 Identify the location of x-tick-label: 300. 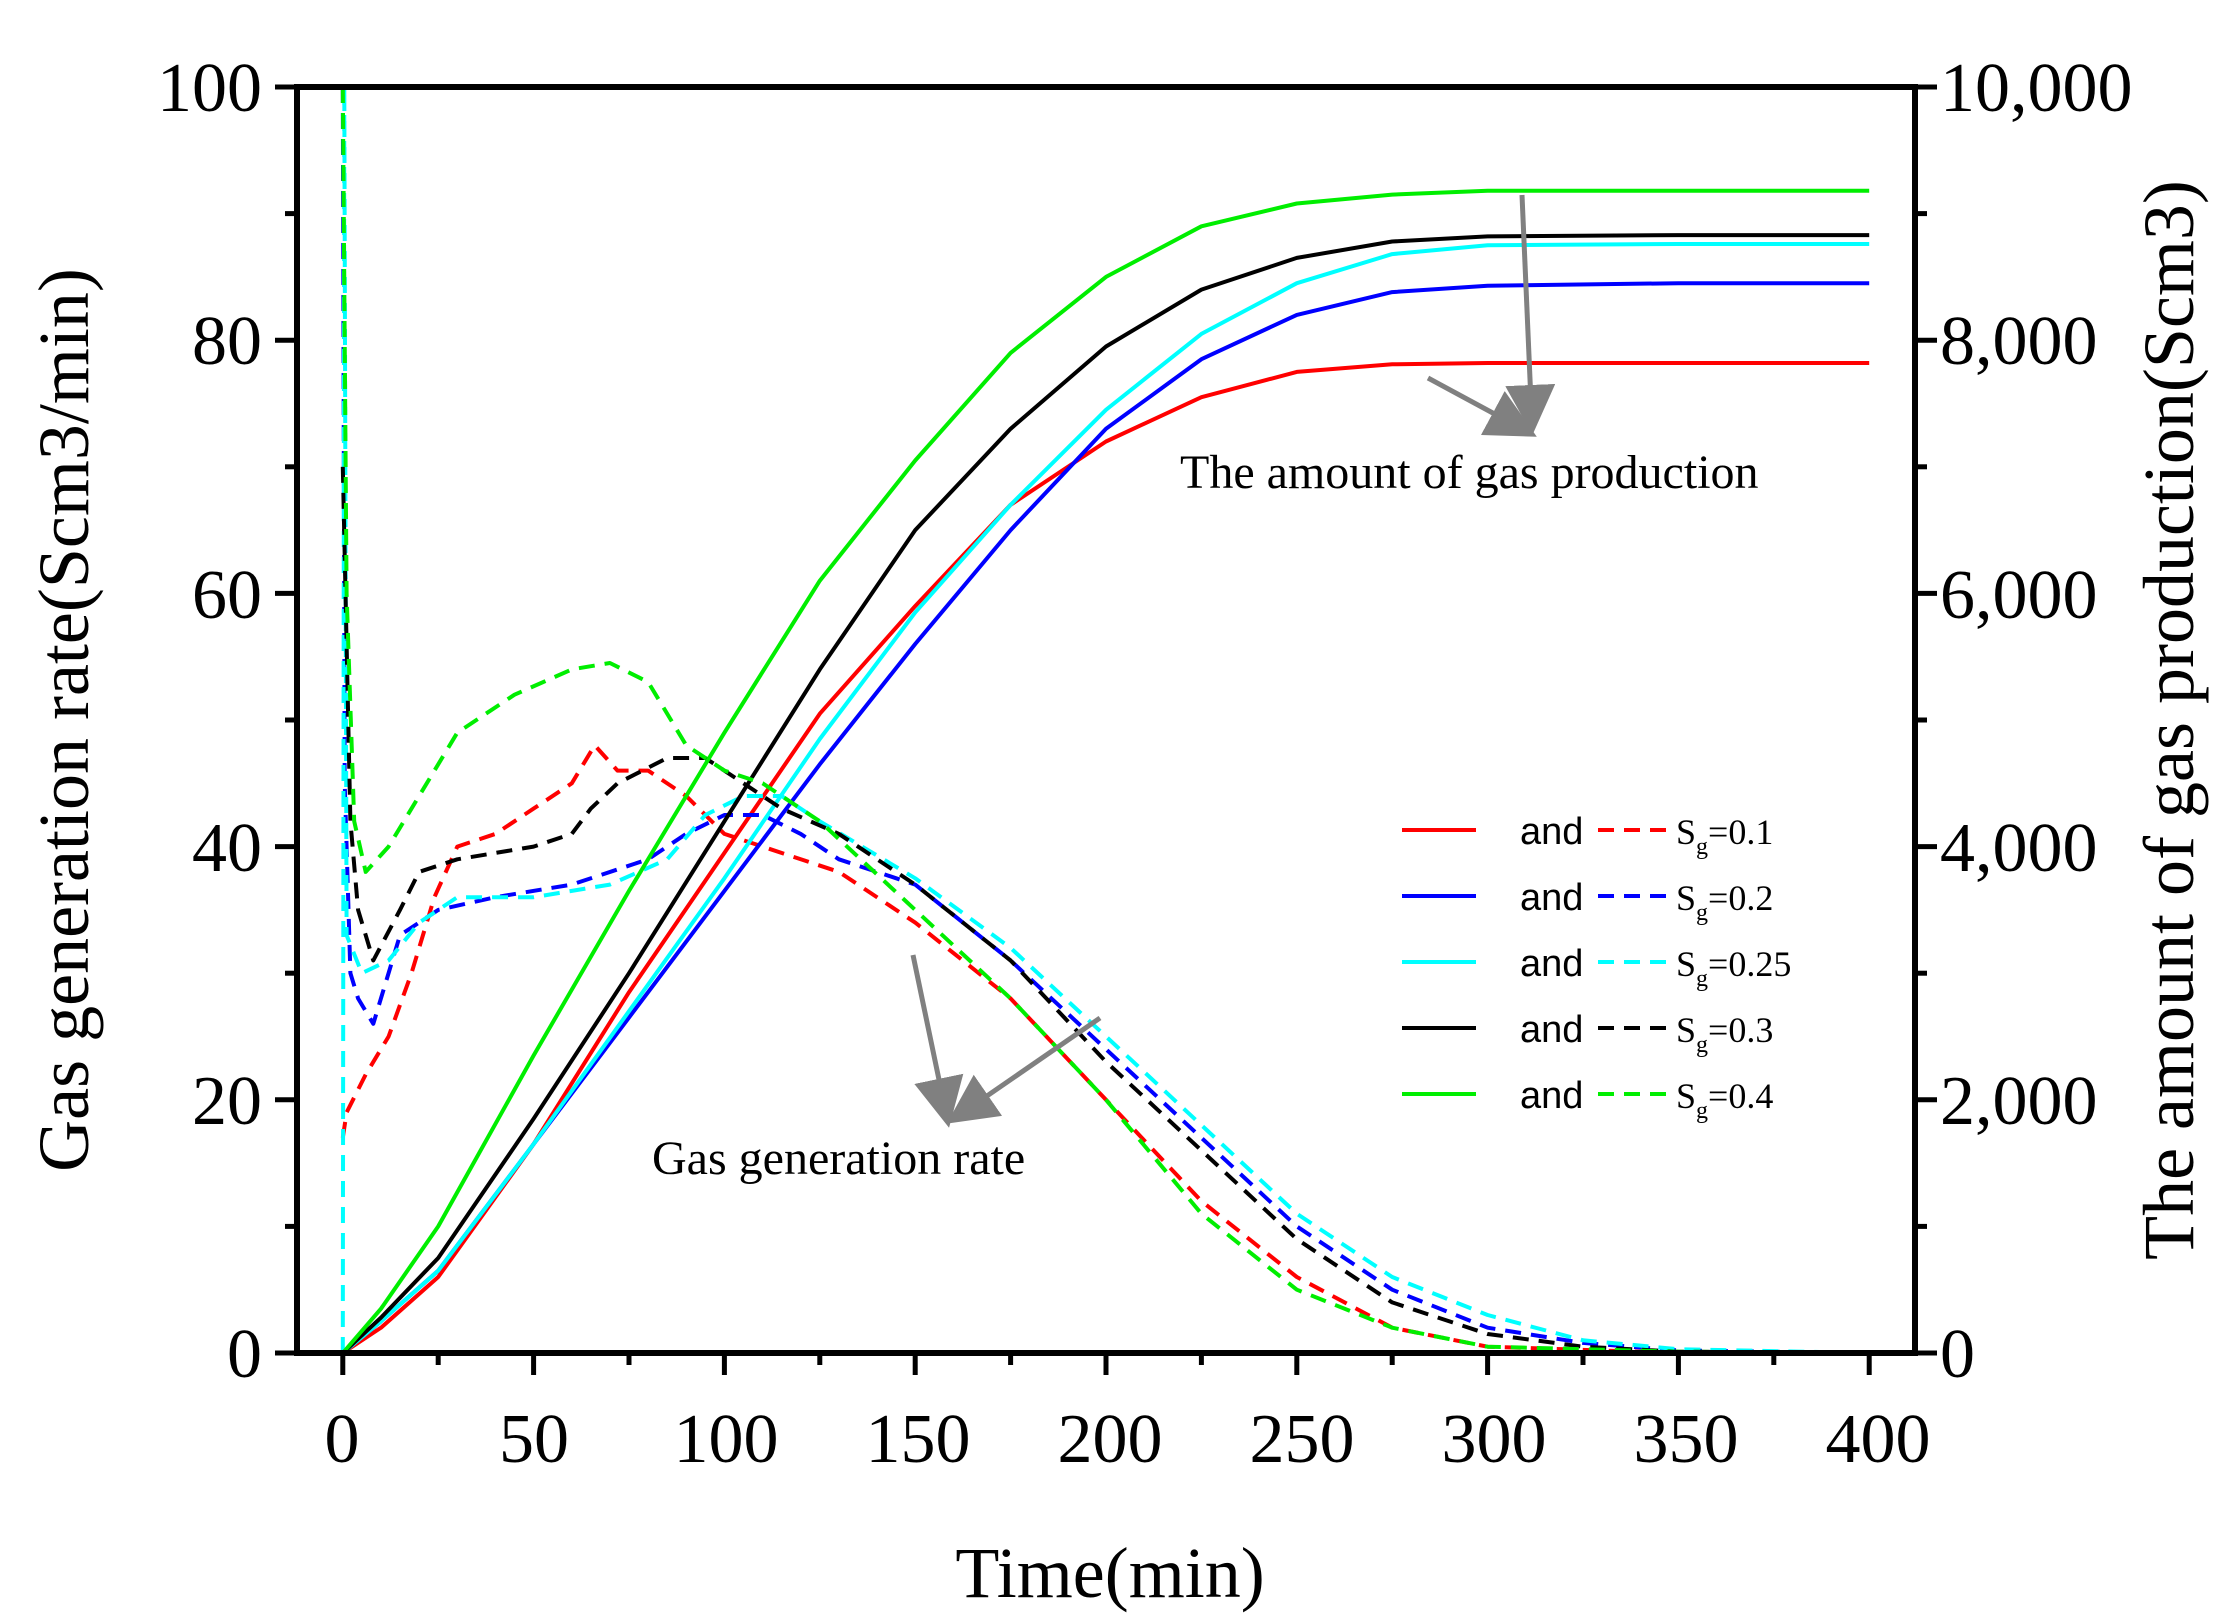
(1494, 1439).